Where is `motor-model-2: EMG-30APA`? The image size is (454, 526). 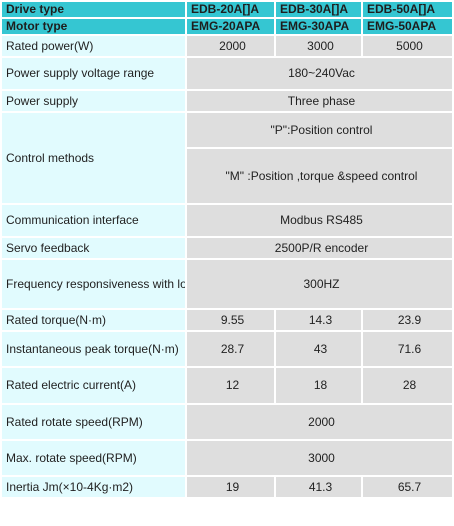
motor-model-2: EMG-30APA is located at coordinates (318, 26).